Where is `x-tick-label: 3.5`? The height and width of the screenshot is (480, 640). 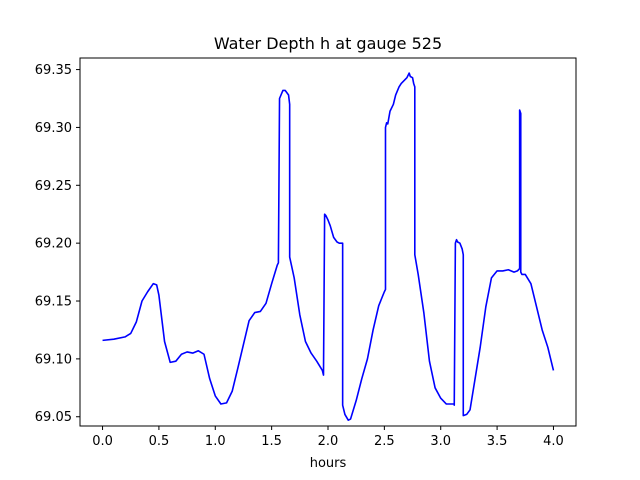
x-tick-label: 3.5 is located at coordinates (497, 441).